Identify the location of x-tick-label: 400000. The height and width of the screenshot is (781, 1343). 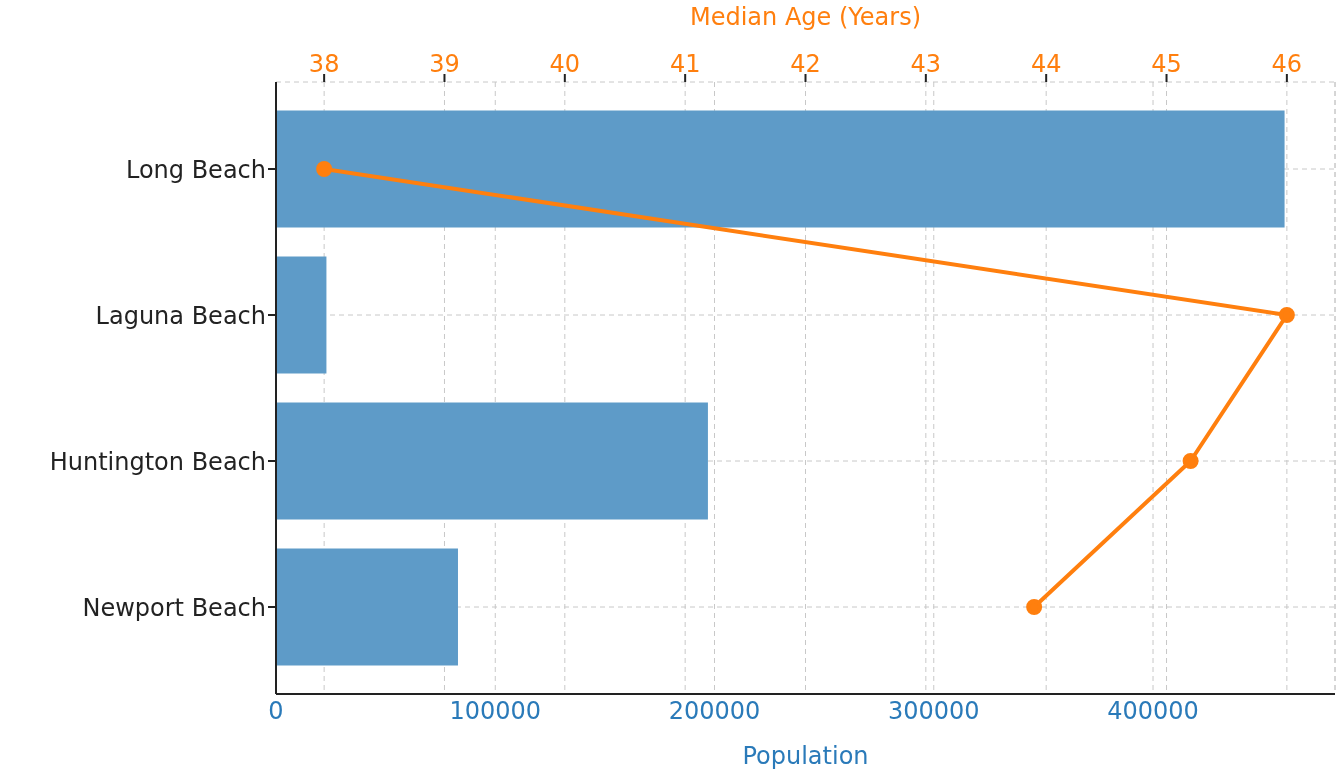
(1153, 711).